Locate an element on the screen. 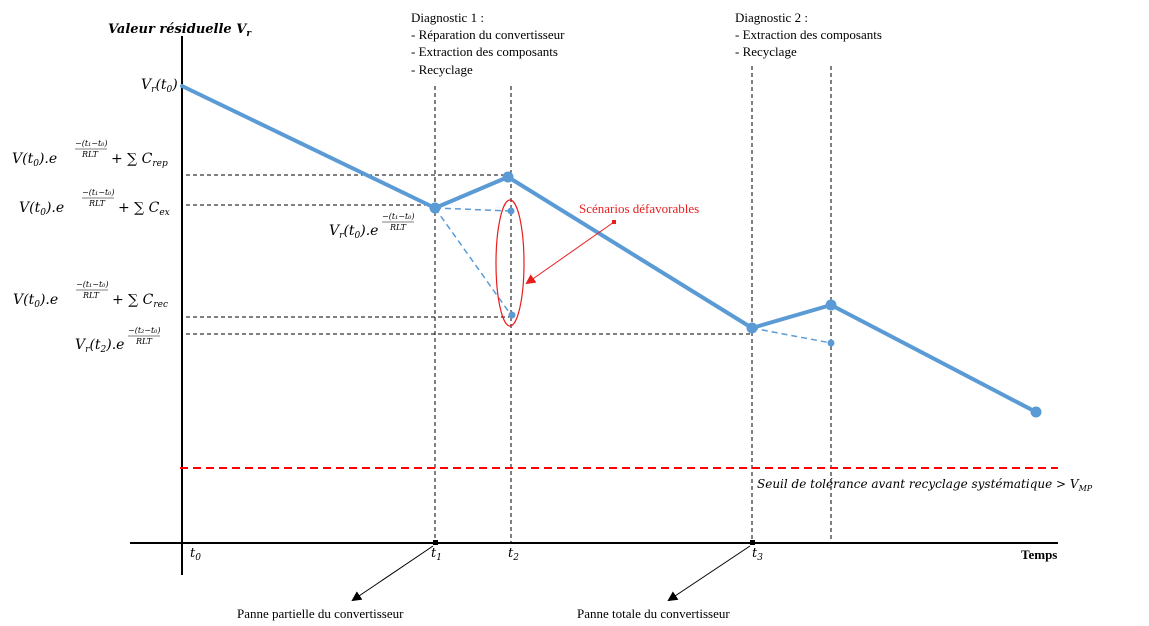 The width and height of the screenshot is (1149, 626). partial-failure-label: Panne partielle du convertisseur is located at coordinates (320, 613).